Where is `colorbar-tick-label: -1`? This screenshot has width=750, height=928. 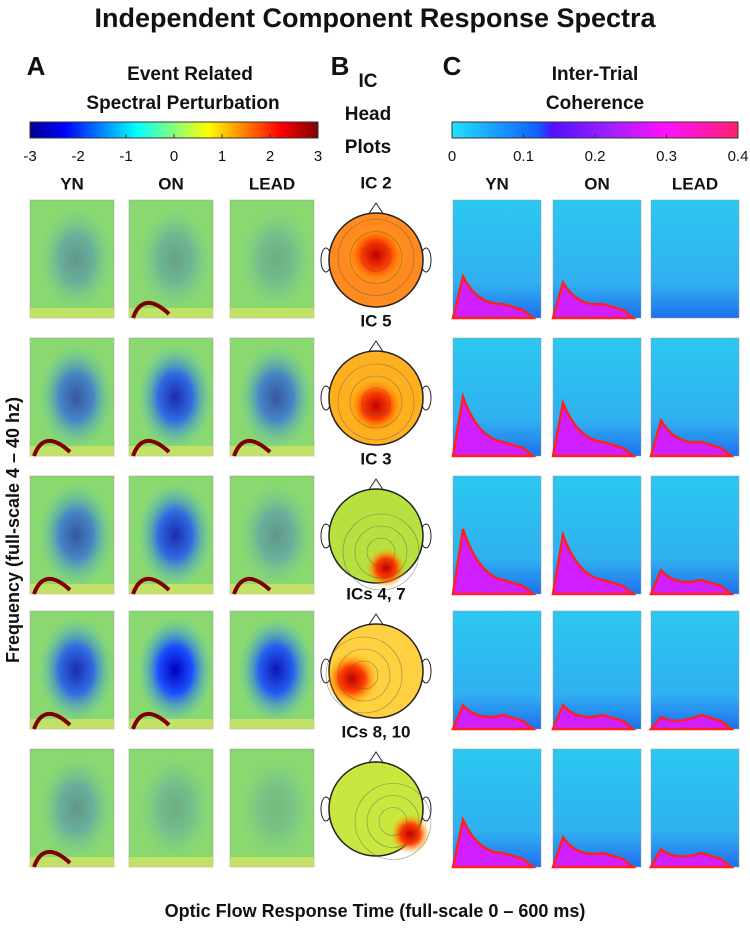 colorbar-tick-label: -1 is located at coordinates (125, 156).